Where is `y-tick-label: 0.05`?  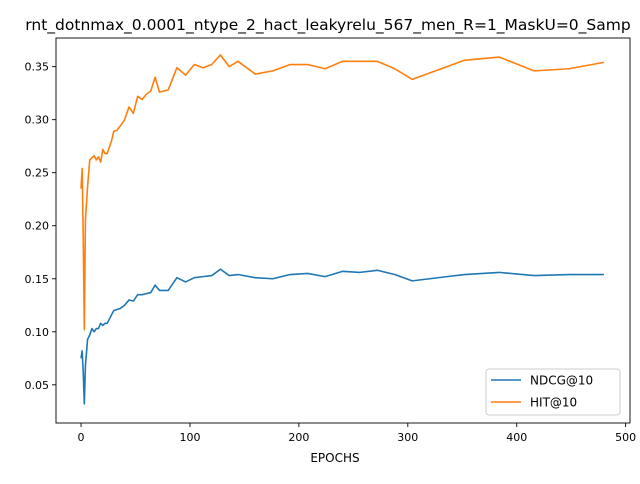
y-tick-label: 0.05 is located at coordinates (37, 385).